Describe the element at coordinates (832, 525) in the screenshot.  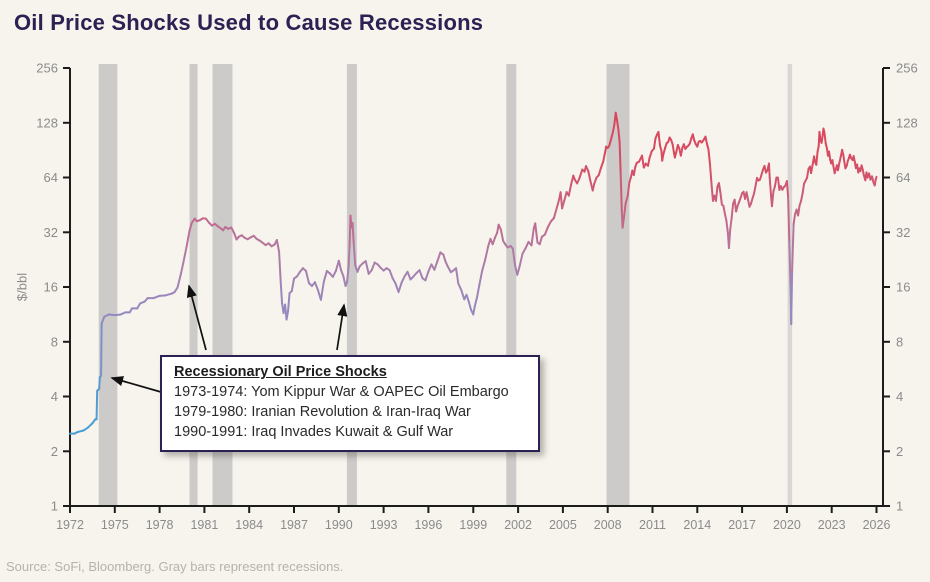
I see `x-tick-label: 2023` at that location.